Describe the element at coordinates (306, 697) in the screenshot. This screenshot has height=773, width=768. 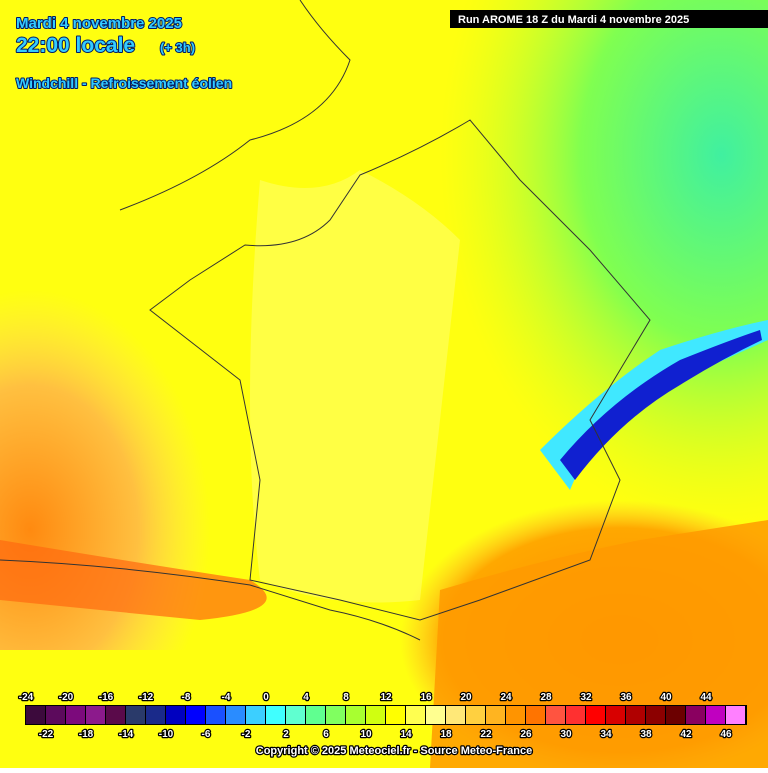
I see `legend-top-label: 4` at that location.